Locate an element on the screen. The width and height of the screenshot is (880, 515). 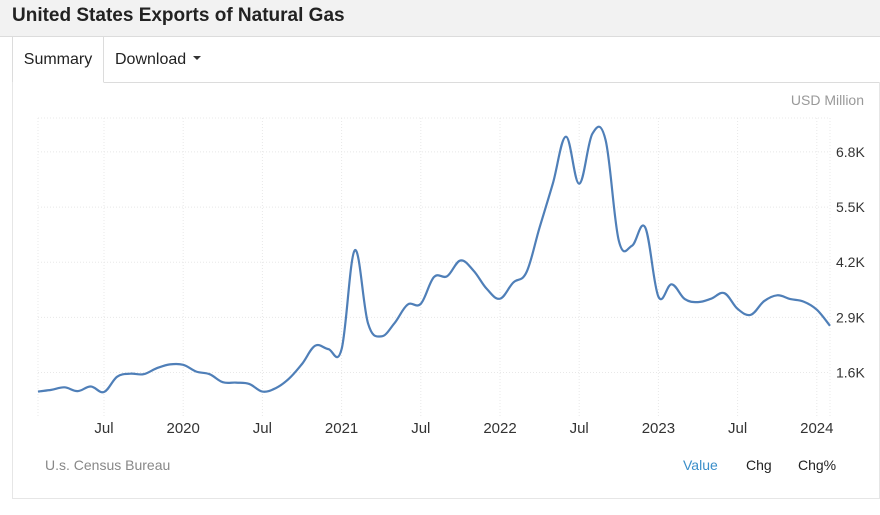
tab-download: Download is located at coordinates (158, 59).